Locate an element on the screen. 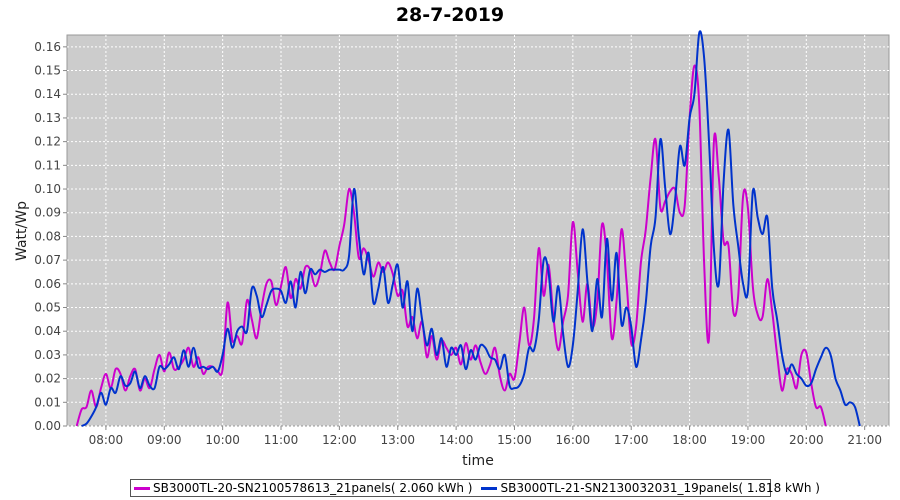  y-tick-label: 0.15 is located at coordinates (47, 71).